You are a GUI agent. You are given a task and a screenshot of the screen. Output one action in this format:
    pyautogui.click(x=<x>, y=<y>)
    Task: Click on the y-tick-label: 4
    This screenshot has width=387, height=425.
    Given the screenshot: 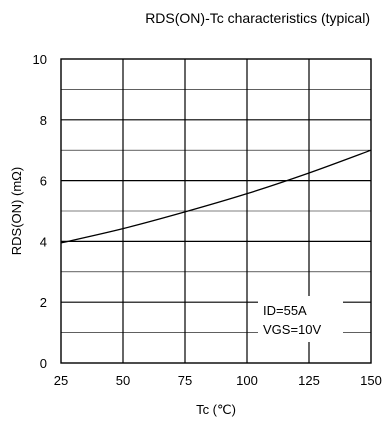 What is the action you would take?
    pyautogui.click(x=43, y=241)
    